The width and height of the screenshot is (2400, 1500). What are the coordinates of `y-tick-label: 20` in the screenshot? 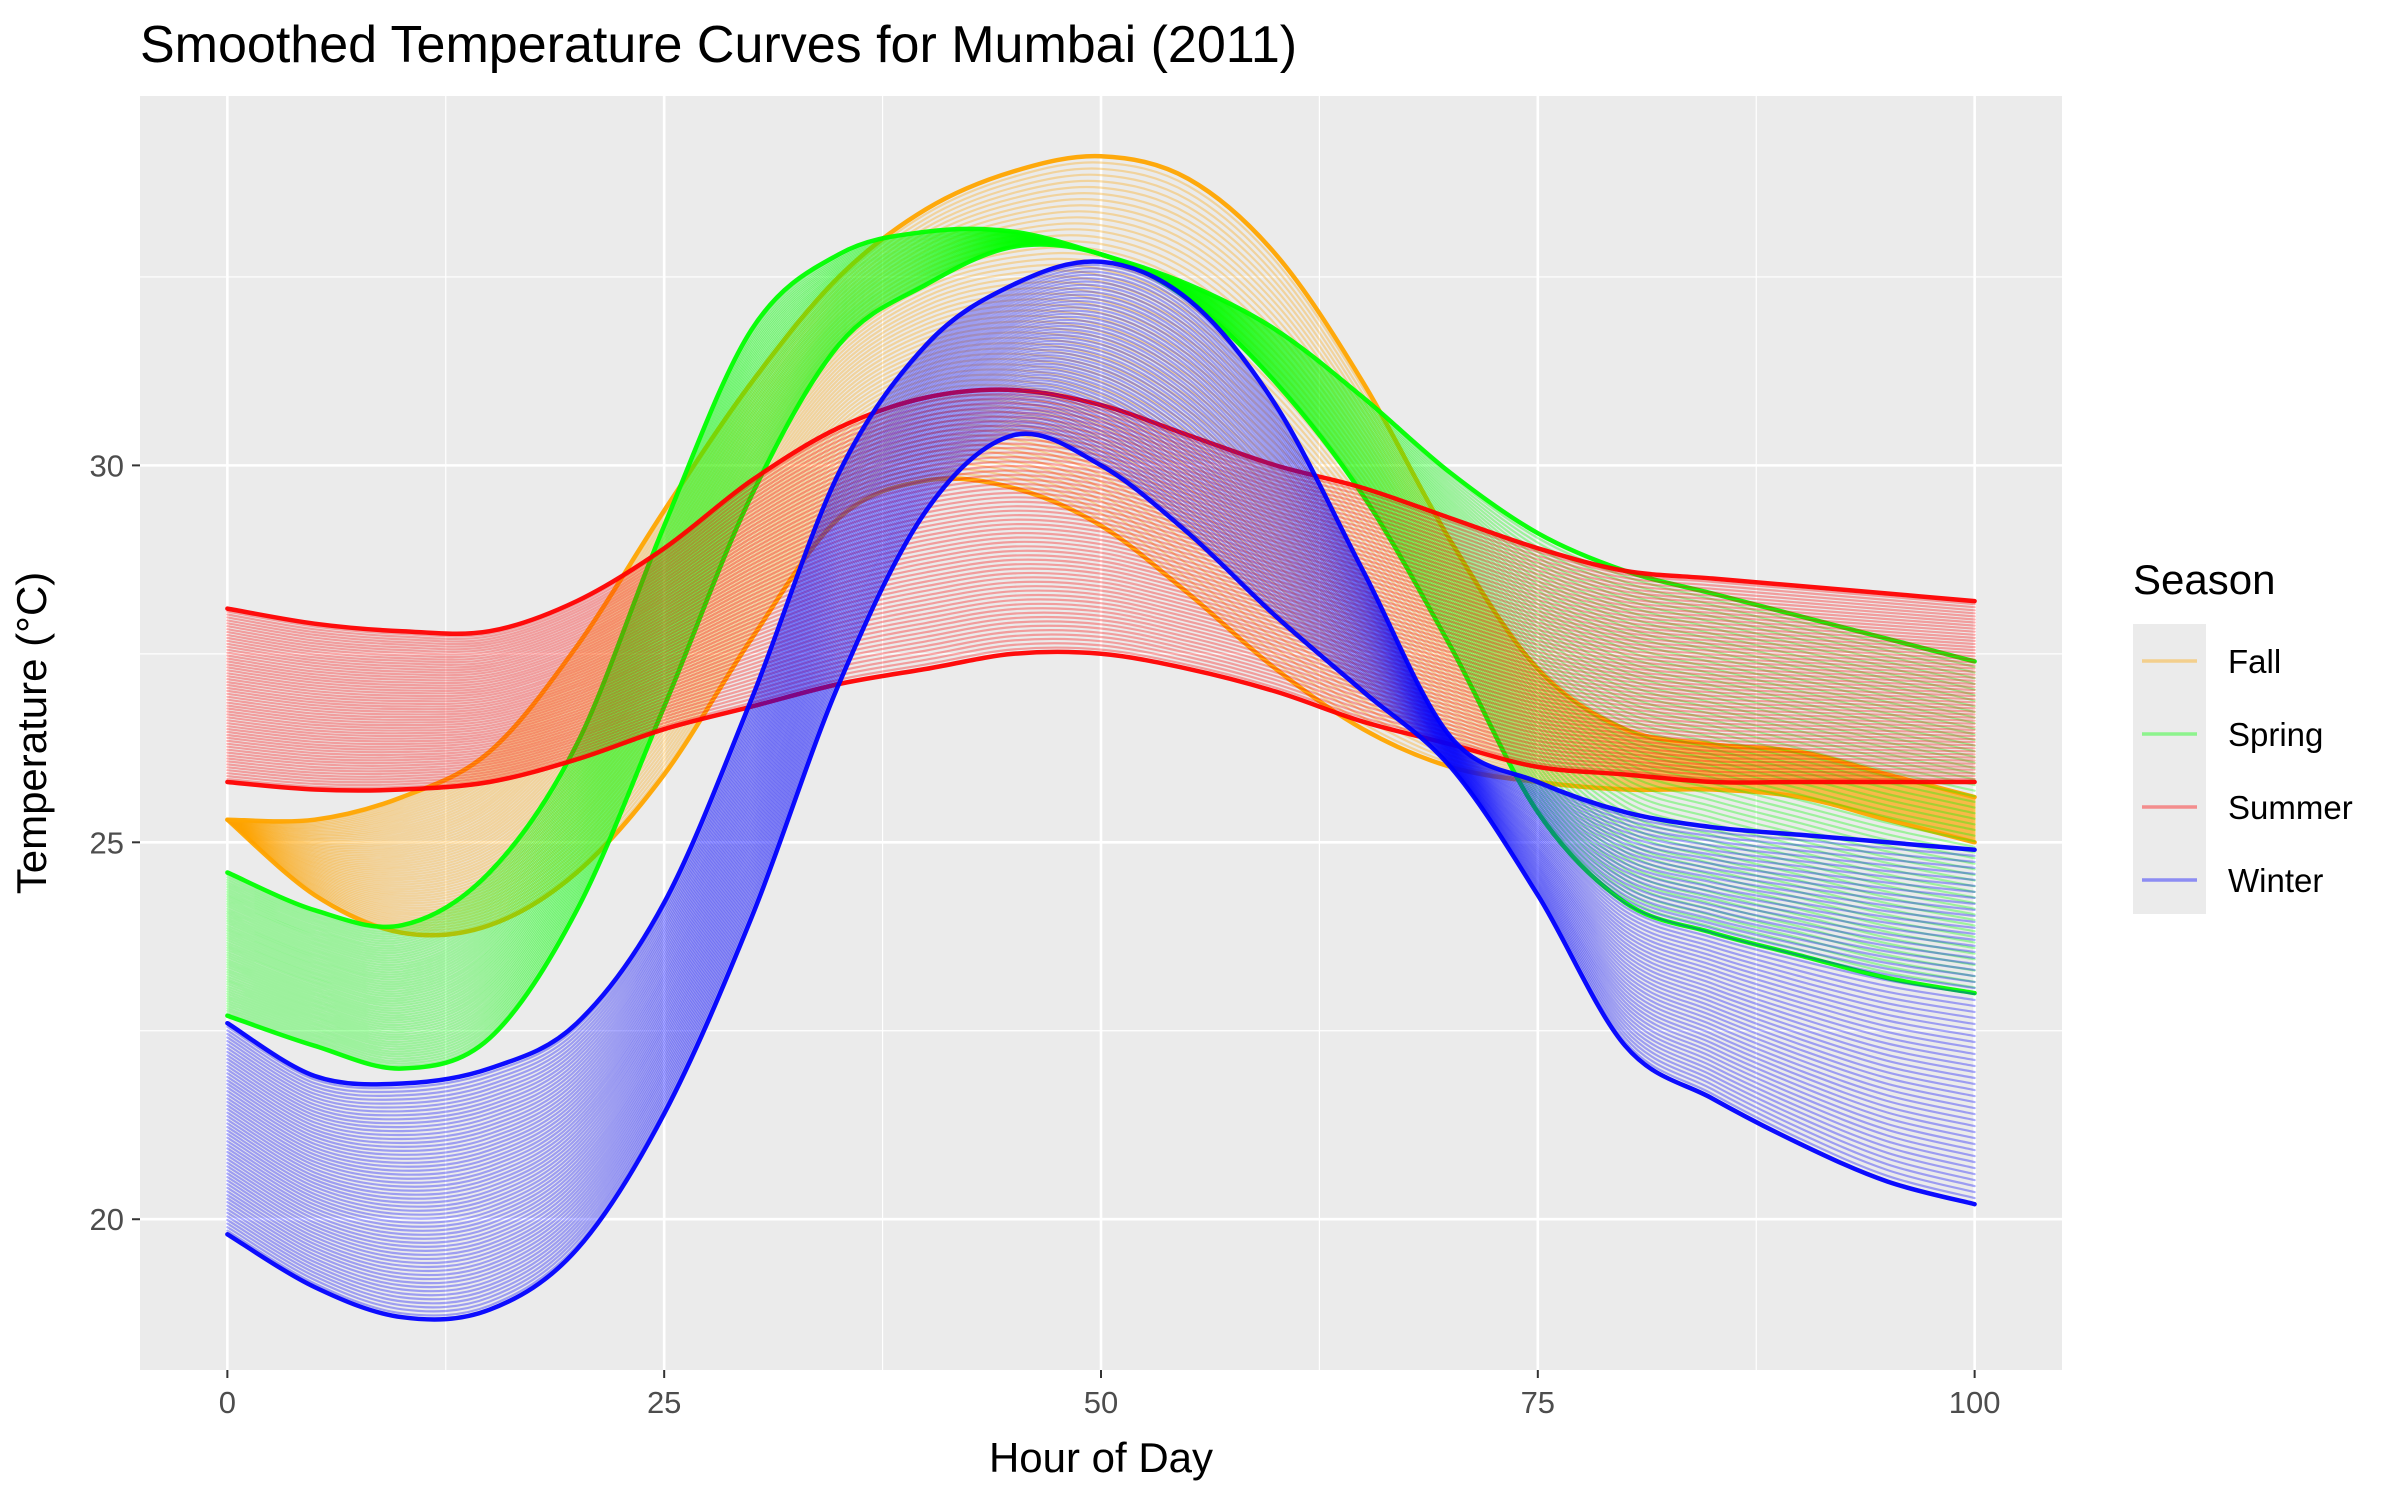 It's located at (107, 1219).